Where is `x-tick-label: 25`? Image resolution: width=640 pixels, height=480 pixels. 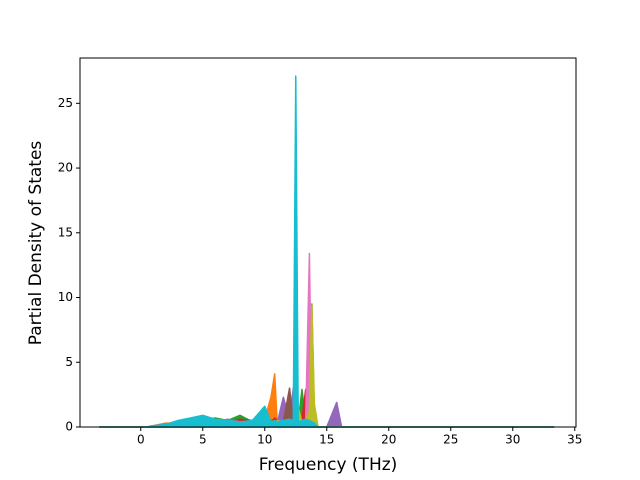
x-tick-label: 25 is located at coordinates (450, 440).